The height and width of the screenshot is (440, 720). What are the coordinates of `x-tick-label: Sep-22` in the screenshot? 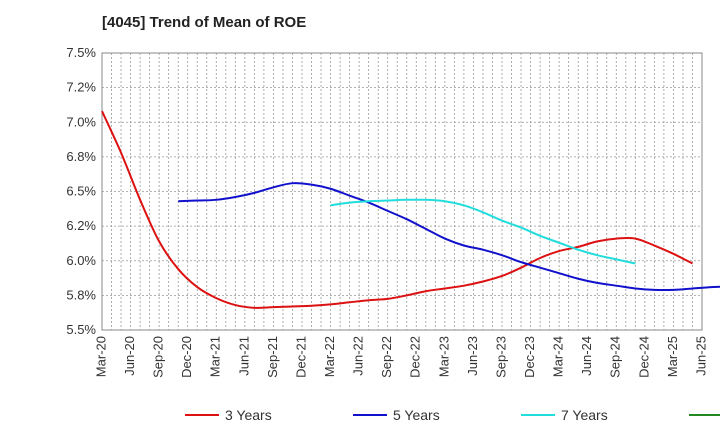 It's located at (386, 357).